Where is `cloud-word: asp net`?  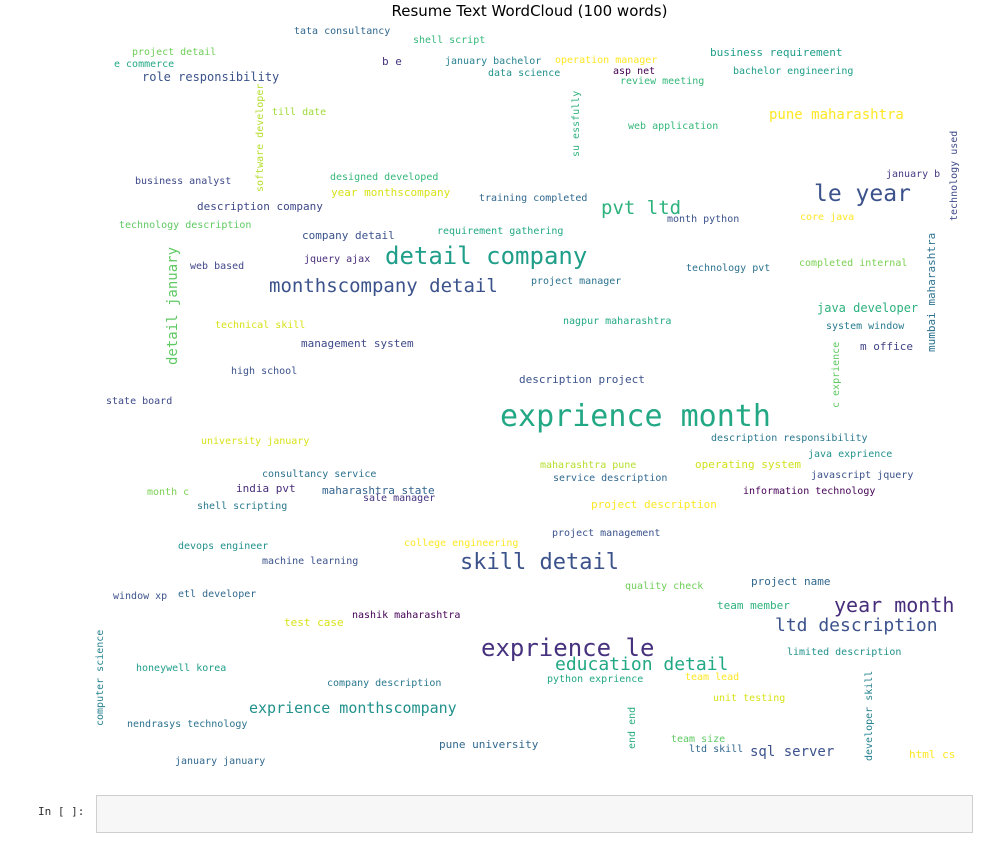
cloud-word: asp net is located at coordinates (634, 71).